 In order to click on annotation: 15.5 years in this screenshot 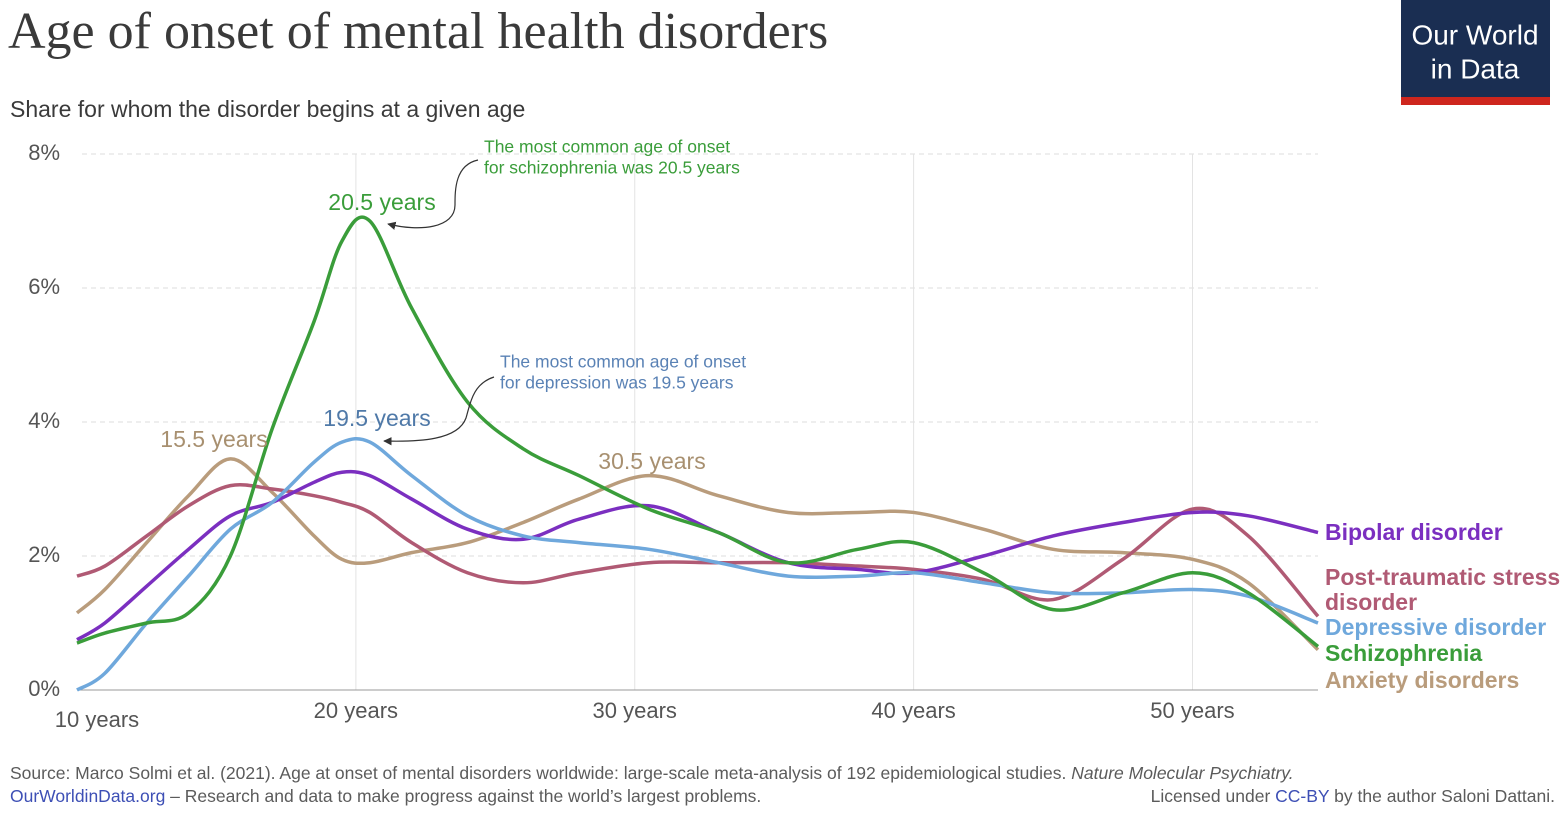, I will do `click(213, 439)`.